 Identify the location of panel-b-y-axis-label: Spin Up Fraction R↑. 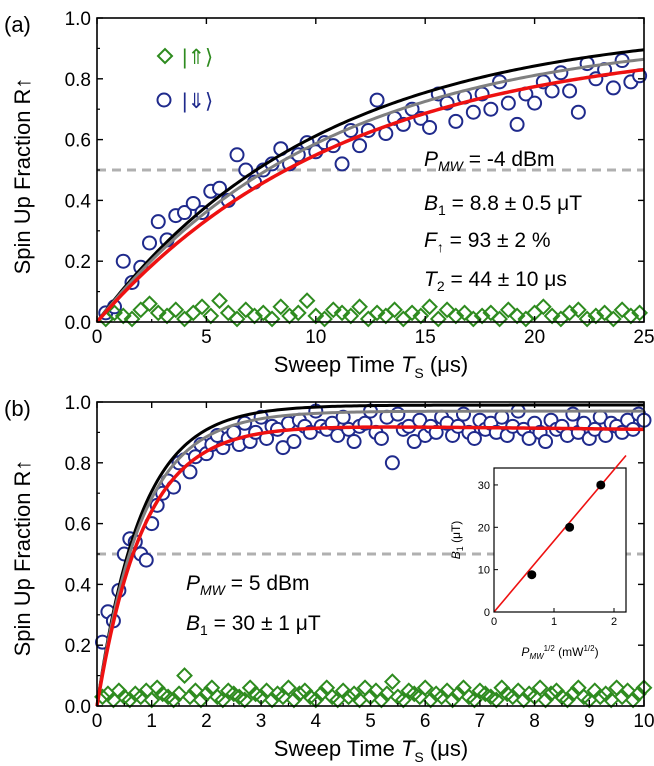
(22, 558).